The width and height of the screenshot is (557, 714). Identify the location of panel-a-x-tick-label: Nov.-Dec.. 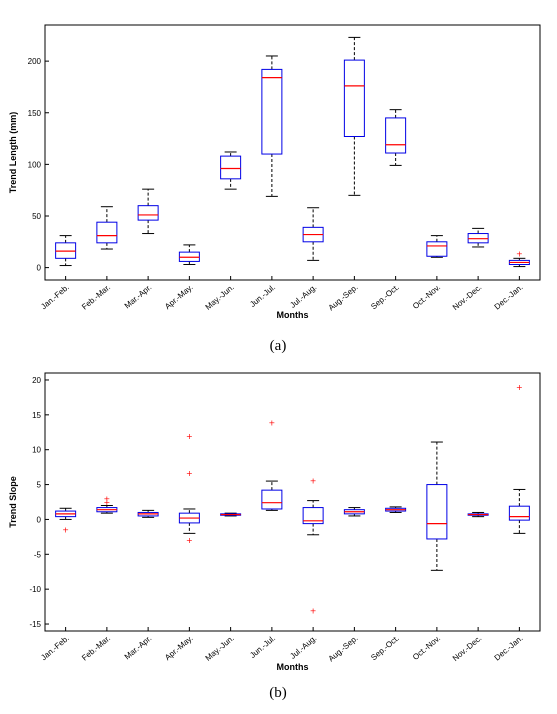
(467, 297).